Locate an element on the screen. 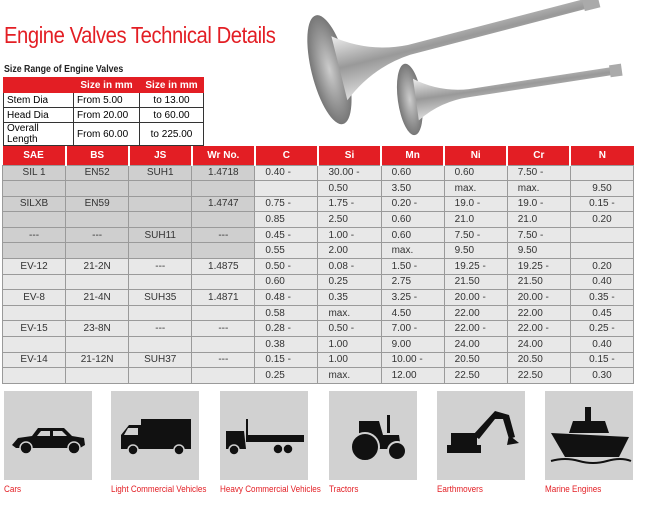 The width and height of the screenshot is (648, 516). cell-bs: --- is located at coordinates (97, 235).